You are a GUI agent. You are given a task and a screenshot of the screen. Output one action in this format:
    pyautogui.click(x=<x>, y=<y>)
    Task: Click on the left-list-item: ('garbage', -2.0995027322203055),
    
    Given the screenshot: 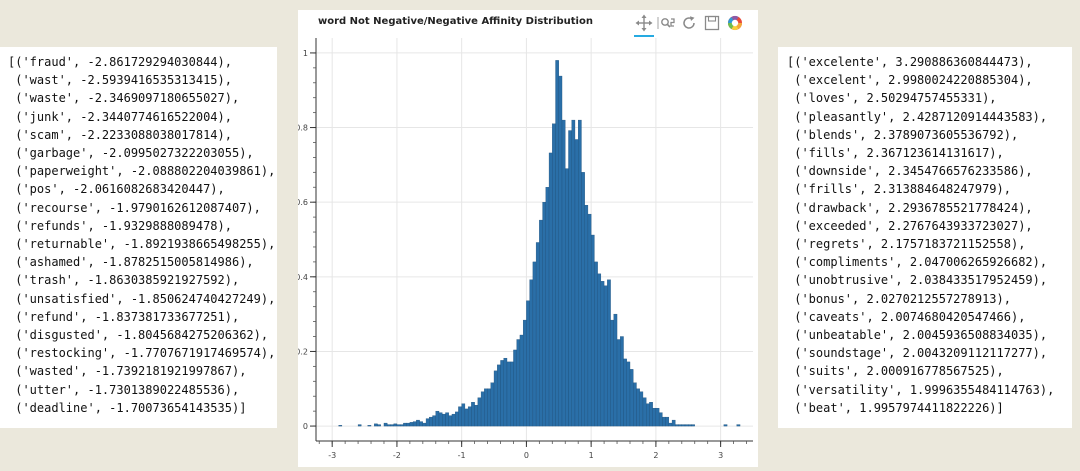 What is the action you would take?
    pyautogui.click(x=131, y=153)
    